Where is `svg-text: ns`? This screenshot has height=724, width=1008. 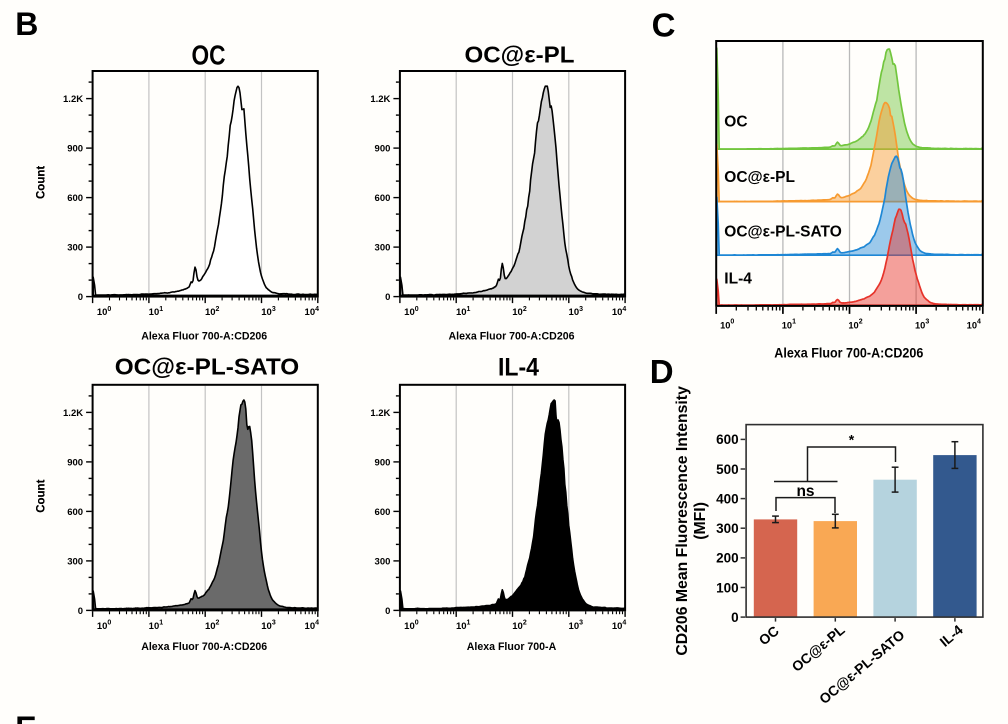 svg-text: ns is located at coordinates (805, 491).